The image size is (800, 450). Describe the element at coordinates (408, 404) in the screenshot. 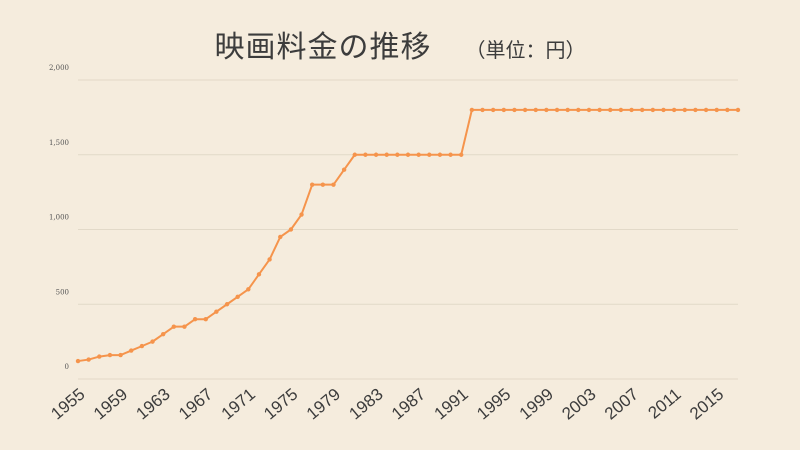

I see `x-tick-label: 1987` at that location.